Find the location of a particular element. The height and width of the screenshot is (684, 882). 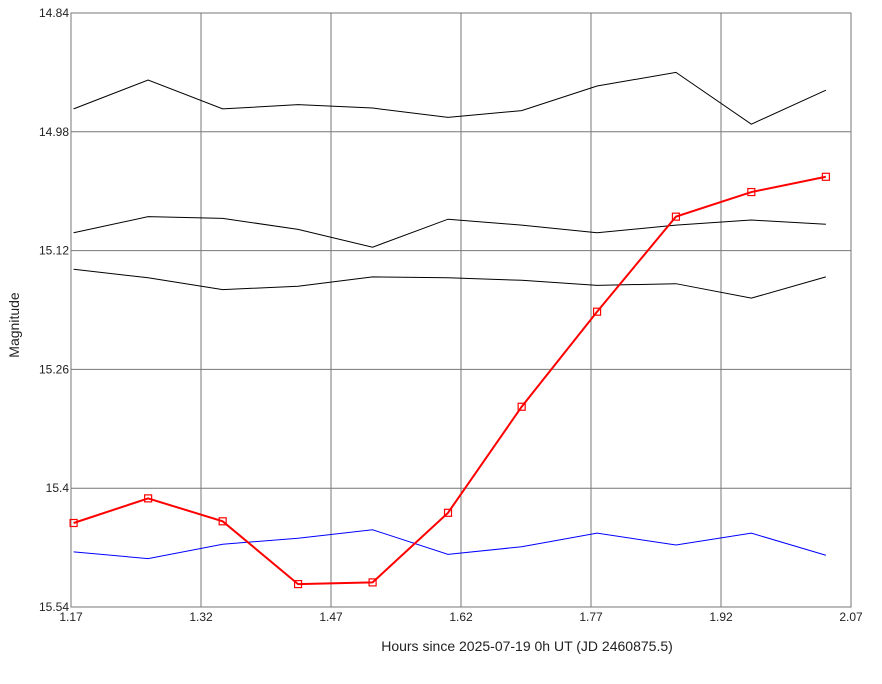

x-tick-label: 1.77 is located at coordinates (591, 617).